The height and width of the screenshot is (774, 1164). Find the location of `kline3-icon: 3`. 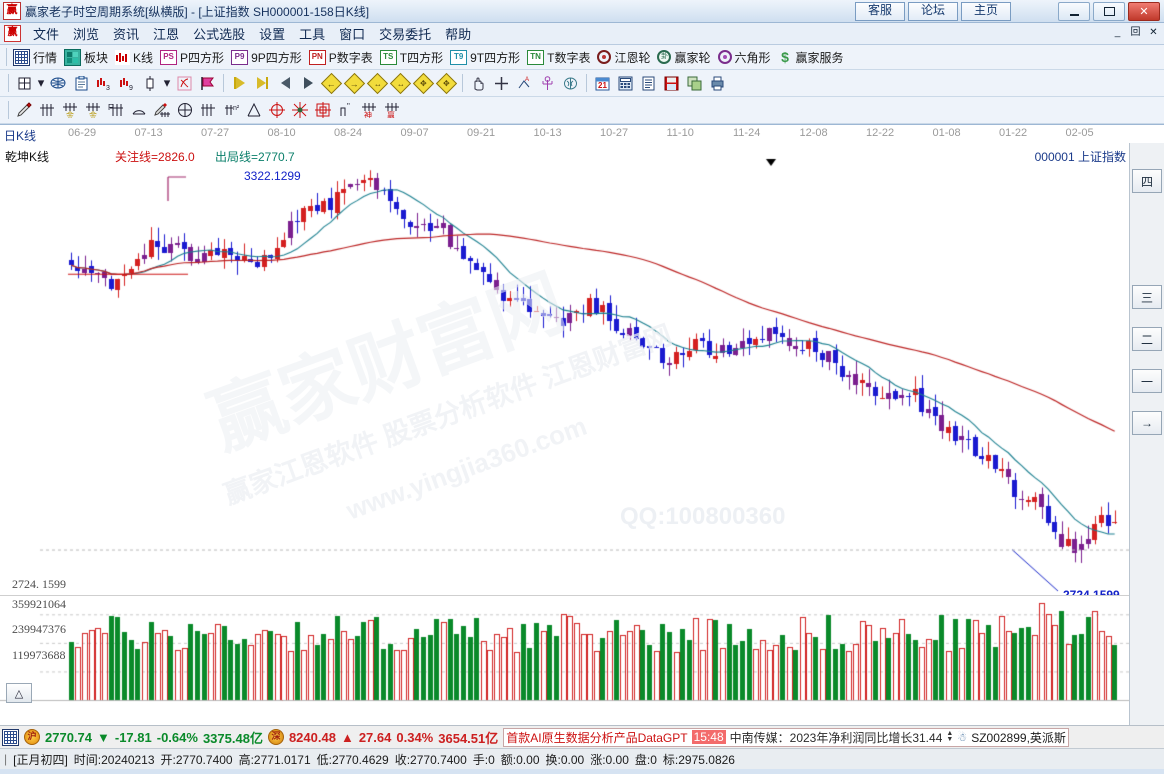

kline3-icon: 3 is located at coordinates (104, 83).